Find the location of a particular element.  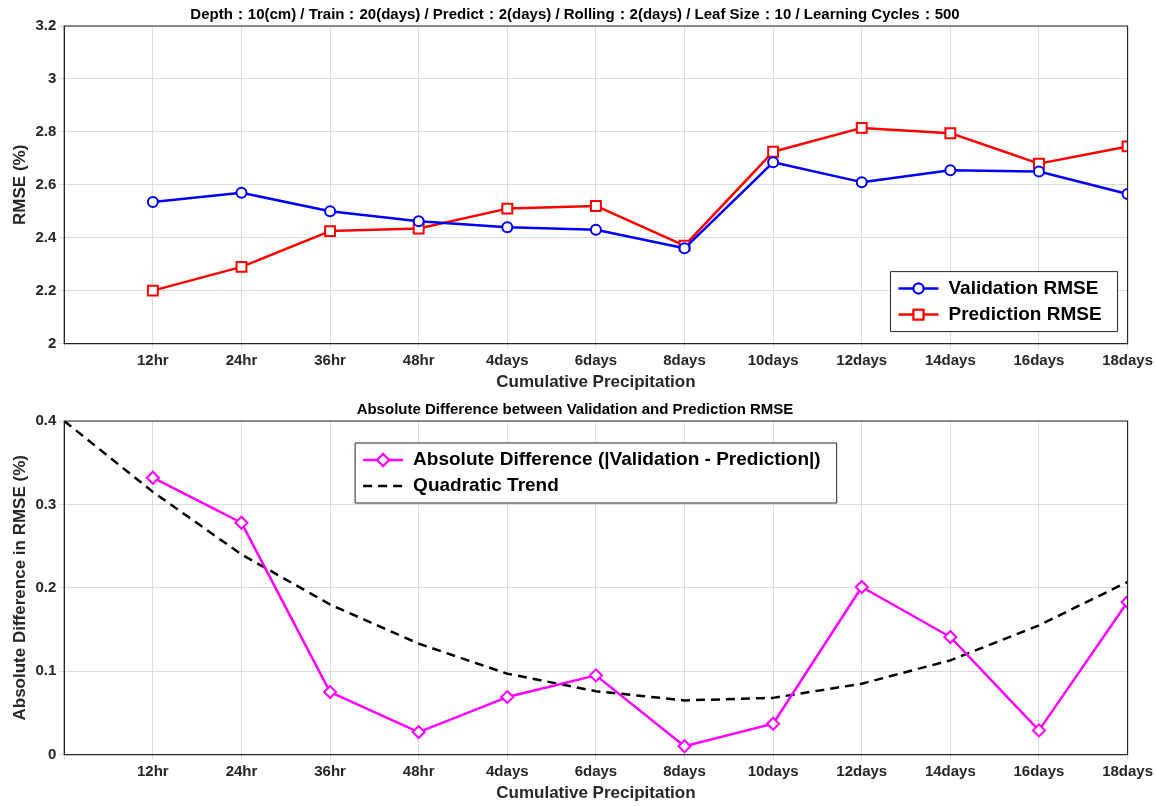

y-tick-label: 0.4 is located at coordinates (46, 420).